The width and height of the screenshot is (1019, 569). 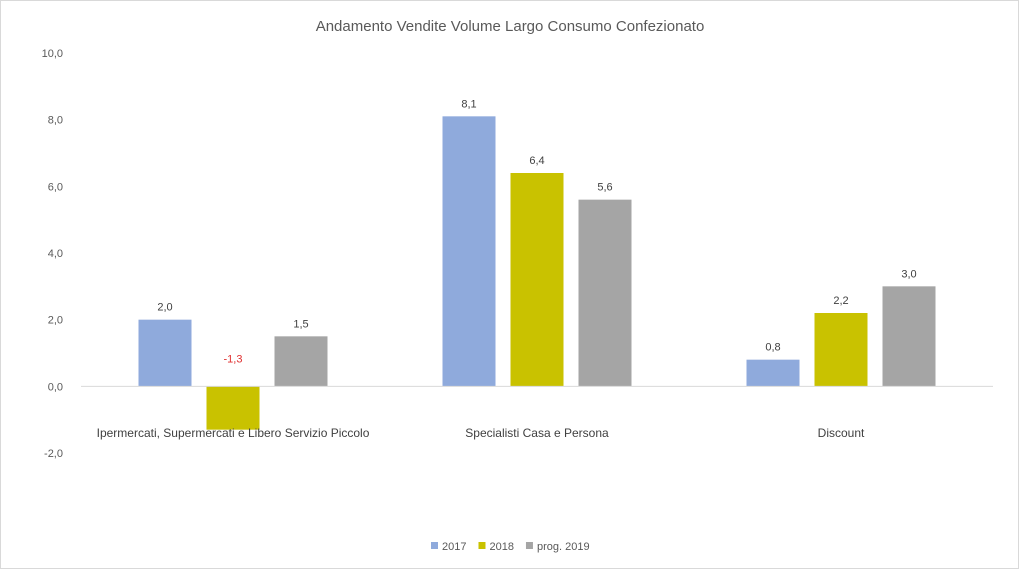 What do you see at coordinates (55, 187) in the screenshot?
I see `y-tick-label: 6,0` at bounding box center [55, 187].